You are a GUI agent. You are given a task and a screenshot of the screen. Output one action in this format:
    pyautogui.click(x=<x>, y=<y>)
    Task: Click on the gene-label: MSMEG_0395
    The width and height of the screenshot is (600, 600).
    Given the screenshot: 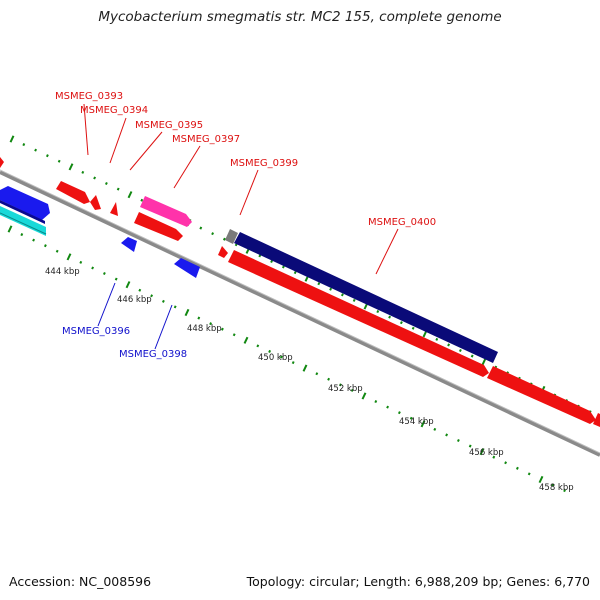 What is the action you would take?
    pyautogui.click(x=169, y=125)
    